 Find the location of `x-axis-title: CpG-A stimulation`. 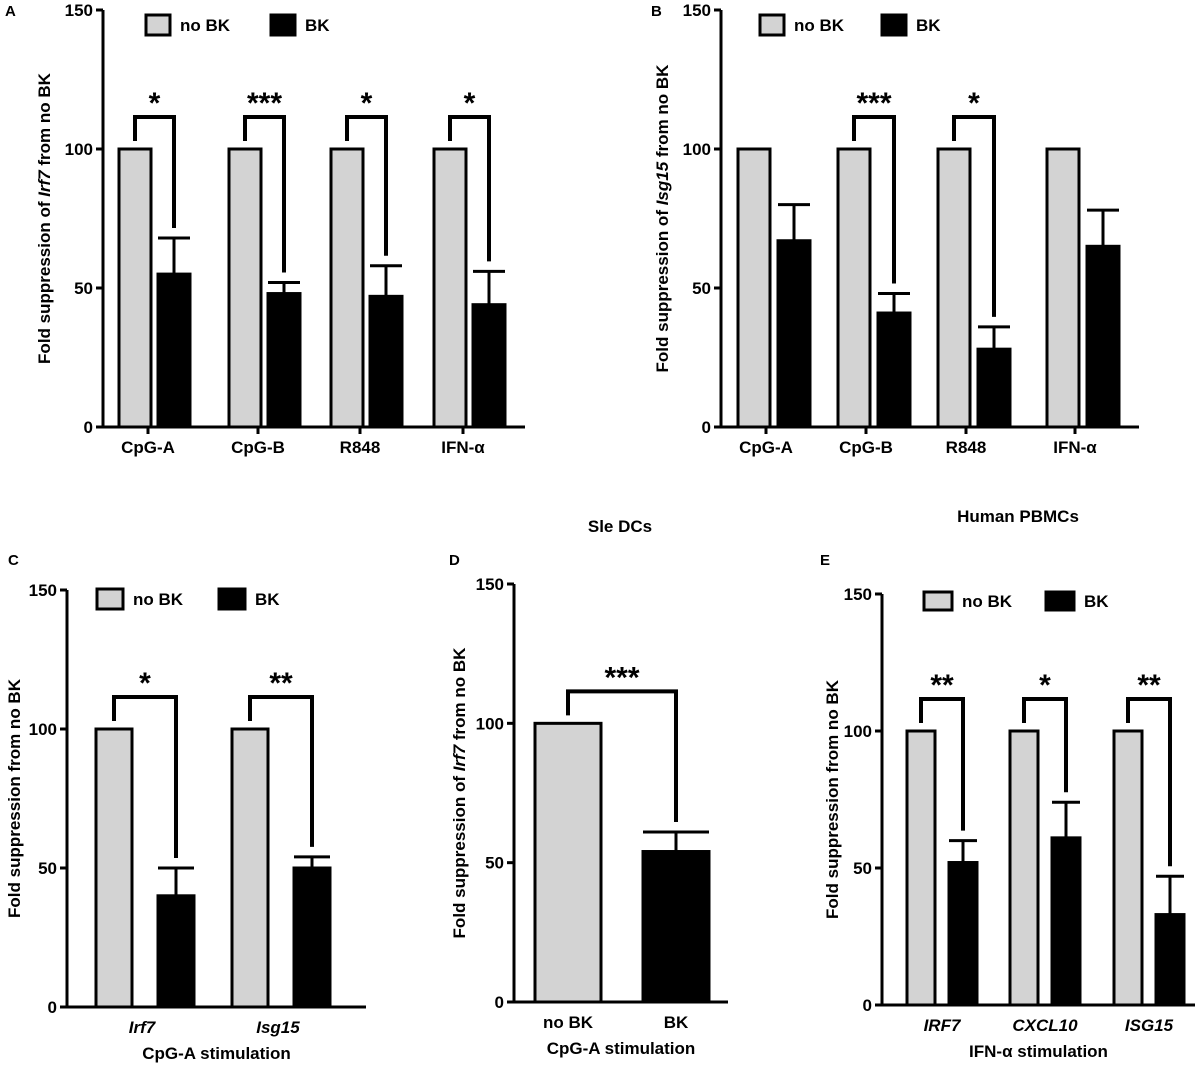

x-axis-title: CpG-A stimulation is located at coordinates (216, 1053).